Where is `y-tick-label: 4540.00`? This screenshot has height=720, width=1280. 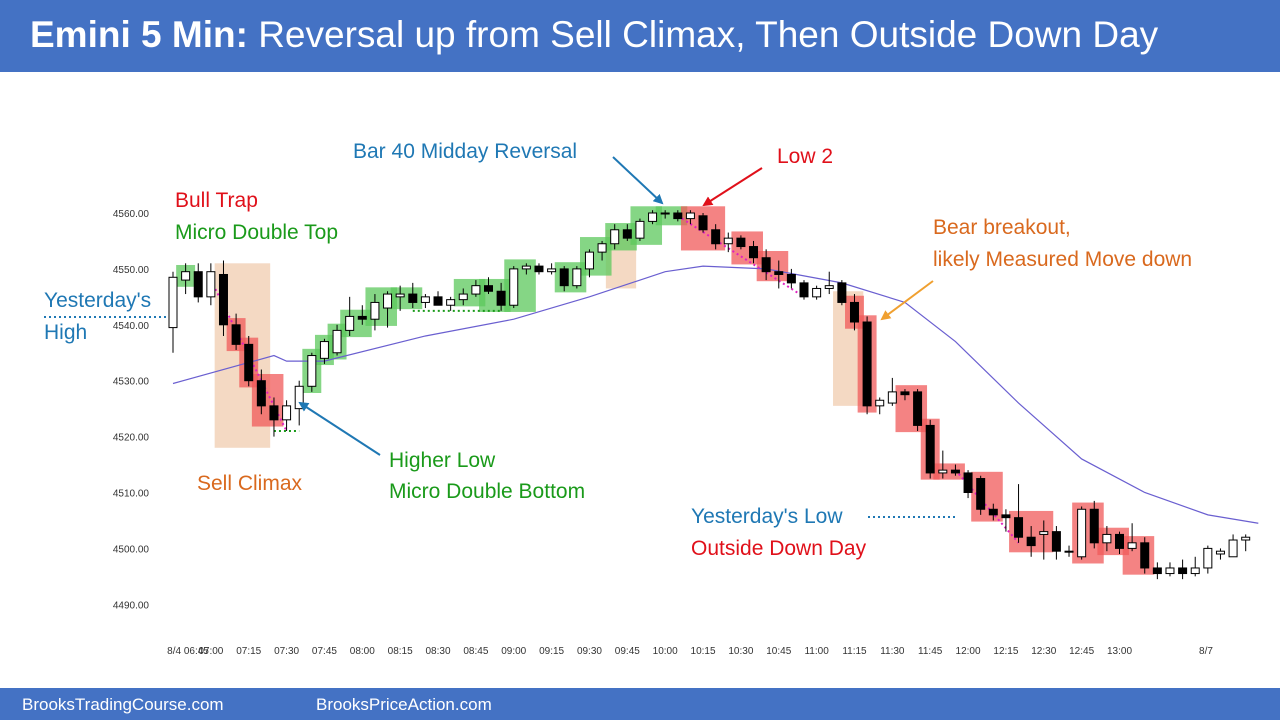
y-tick-label: 4540.00 is located at coordinates (131, 326).